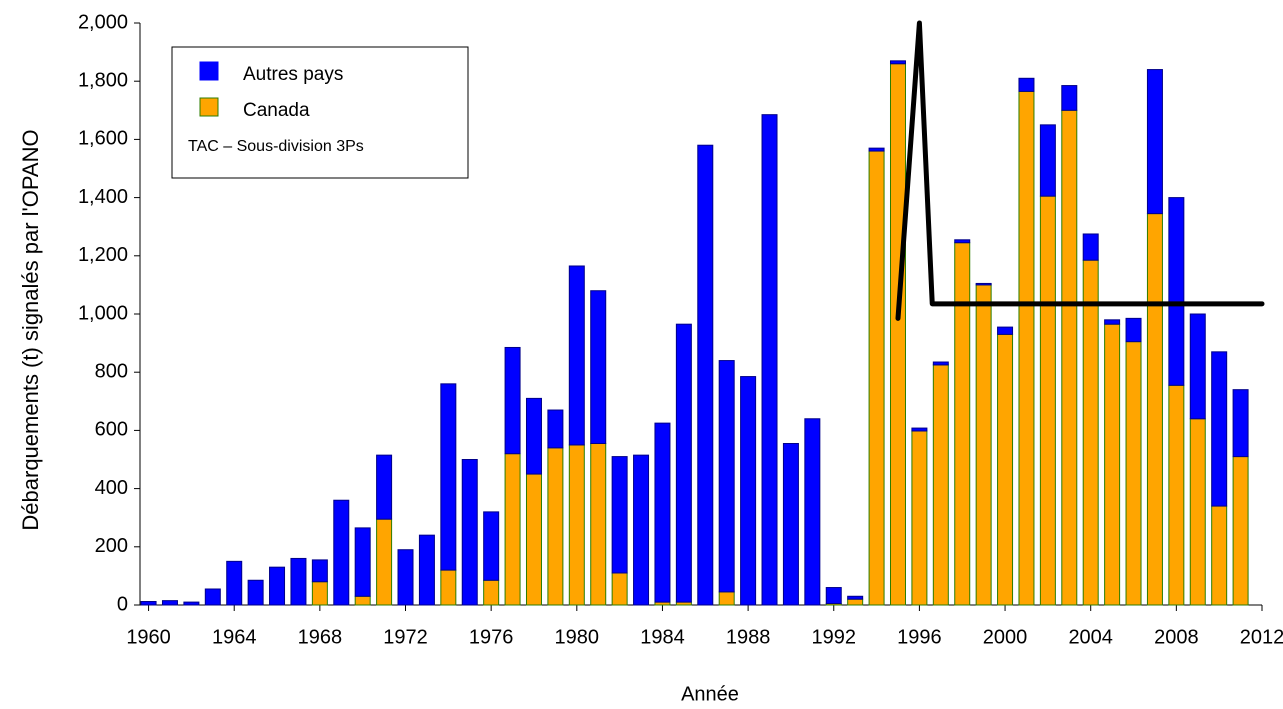 This screenshot has height=709, width=1283. Describe the element at coordinates (834, 637) in the screenshot. I see `x-tick-label: 1992` at that location.